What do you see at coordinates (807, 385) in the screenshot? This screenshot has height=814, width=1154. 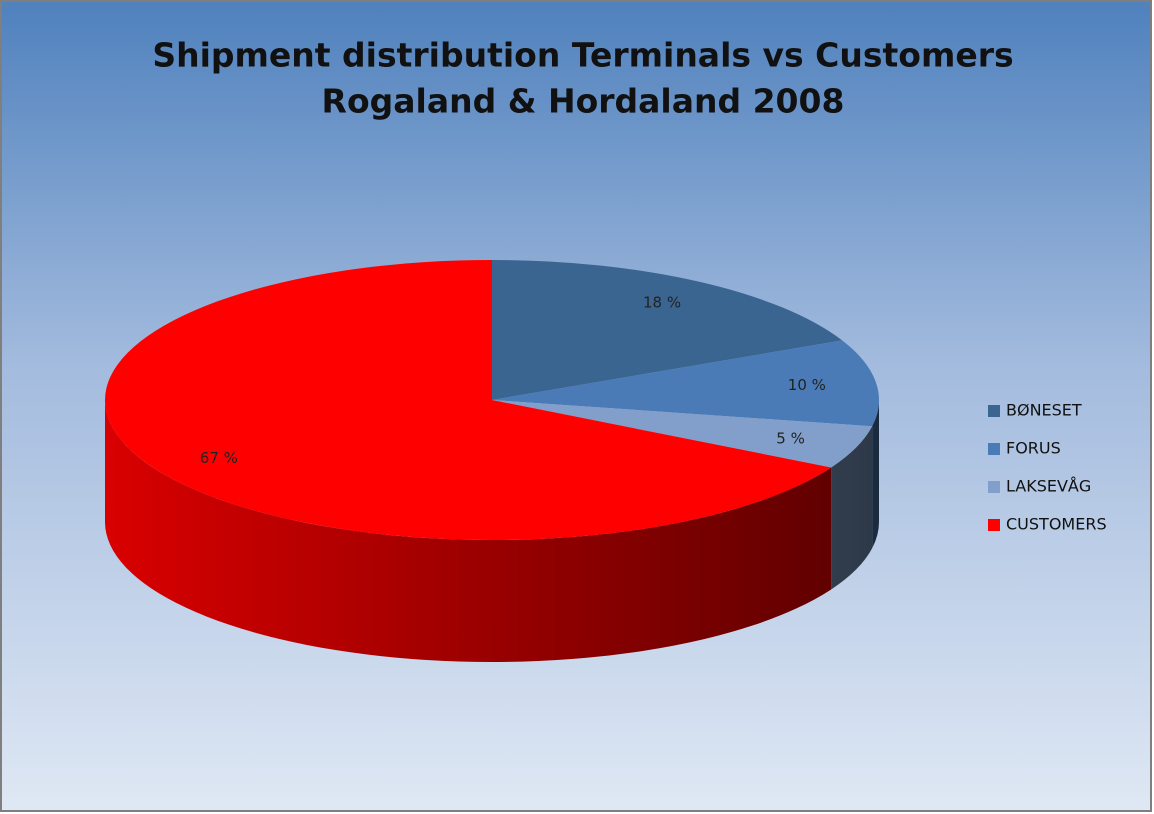 I see `data-label: 10 %` at bounding box center [807, 385].